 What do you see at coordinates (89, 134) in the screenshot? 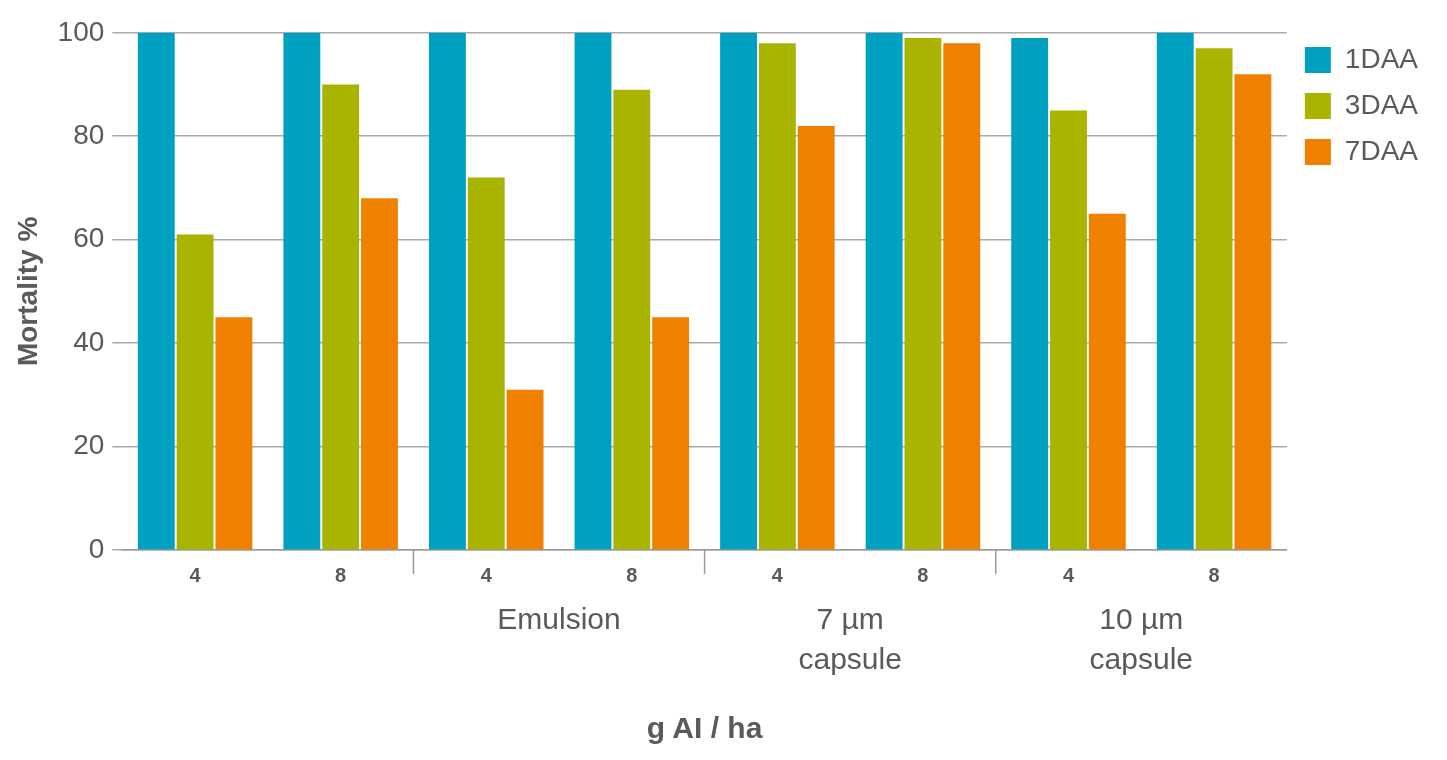
I see `y-tick-label: 80` at bounding box center [89, 134].